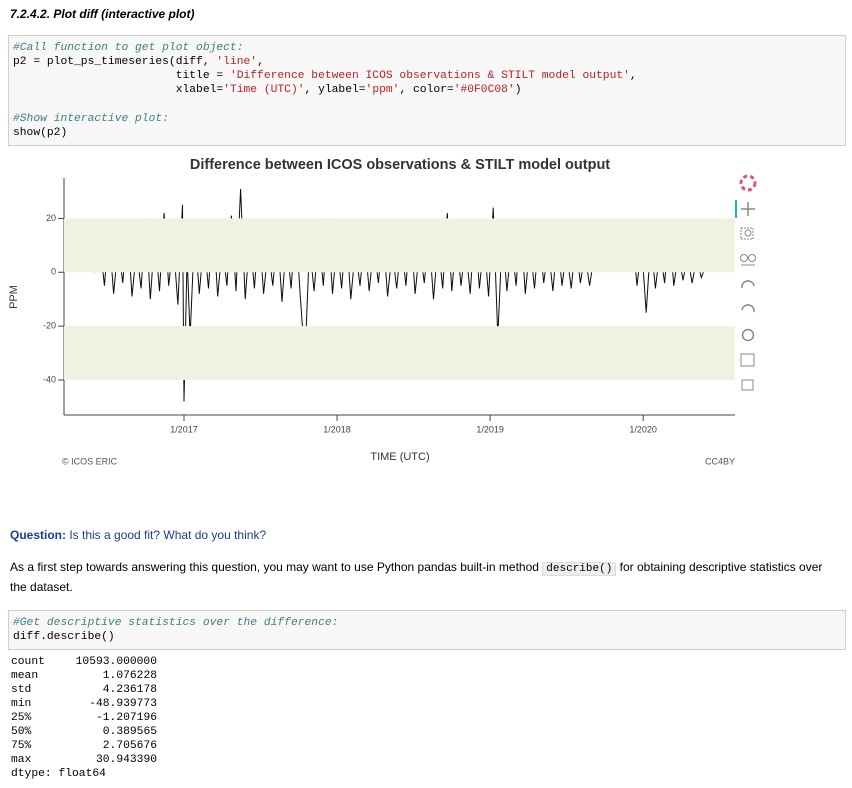  Describe the element at coordinates (14, 297) in the screenshot. I see `y-axis-label: PPM` at that location.